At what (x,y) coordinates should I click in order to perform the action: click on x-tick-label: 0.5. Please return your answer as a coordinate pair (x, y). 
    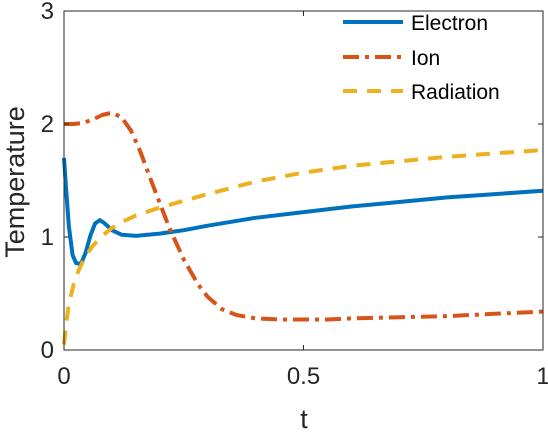
    Looking at the image, I should click on (303, 376).